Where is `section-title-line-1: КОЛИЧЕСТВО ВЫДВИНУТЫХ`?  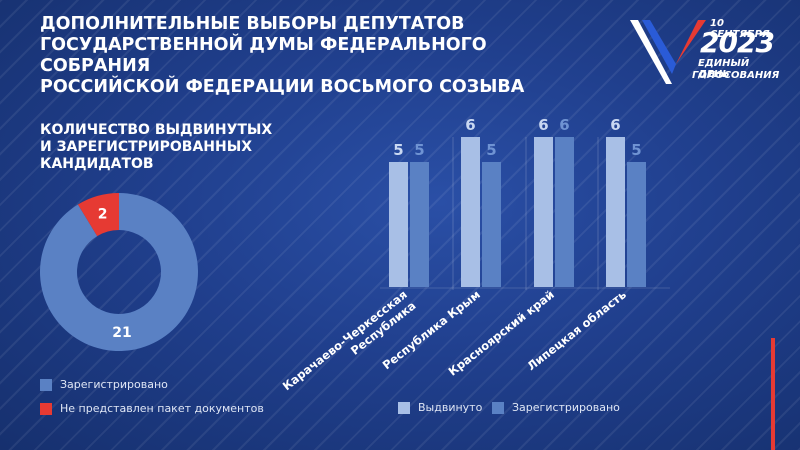 section-title-line-1: КОЛИЧЕСТВО ВЫДВИНУТЫХ is located at coordinates (156, 130).